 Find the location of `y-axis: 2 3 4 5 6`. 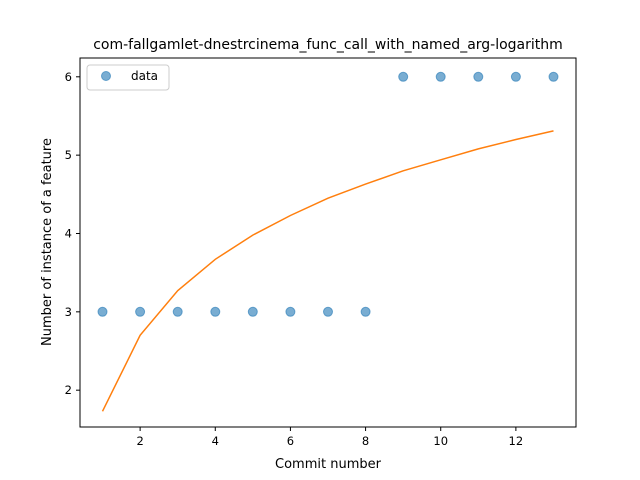

y-axis: 2 3 4 5 6 is located at coordinates (72, 233).